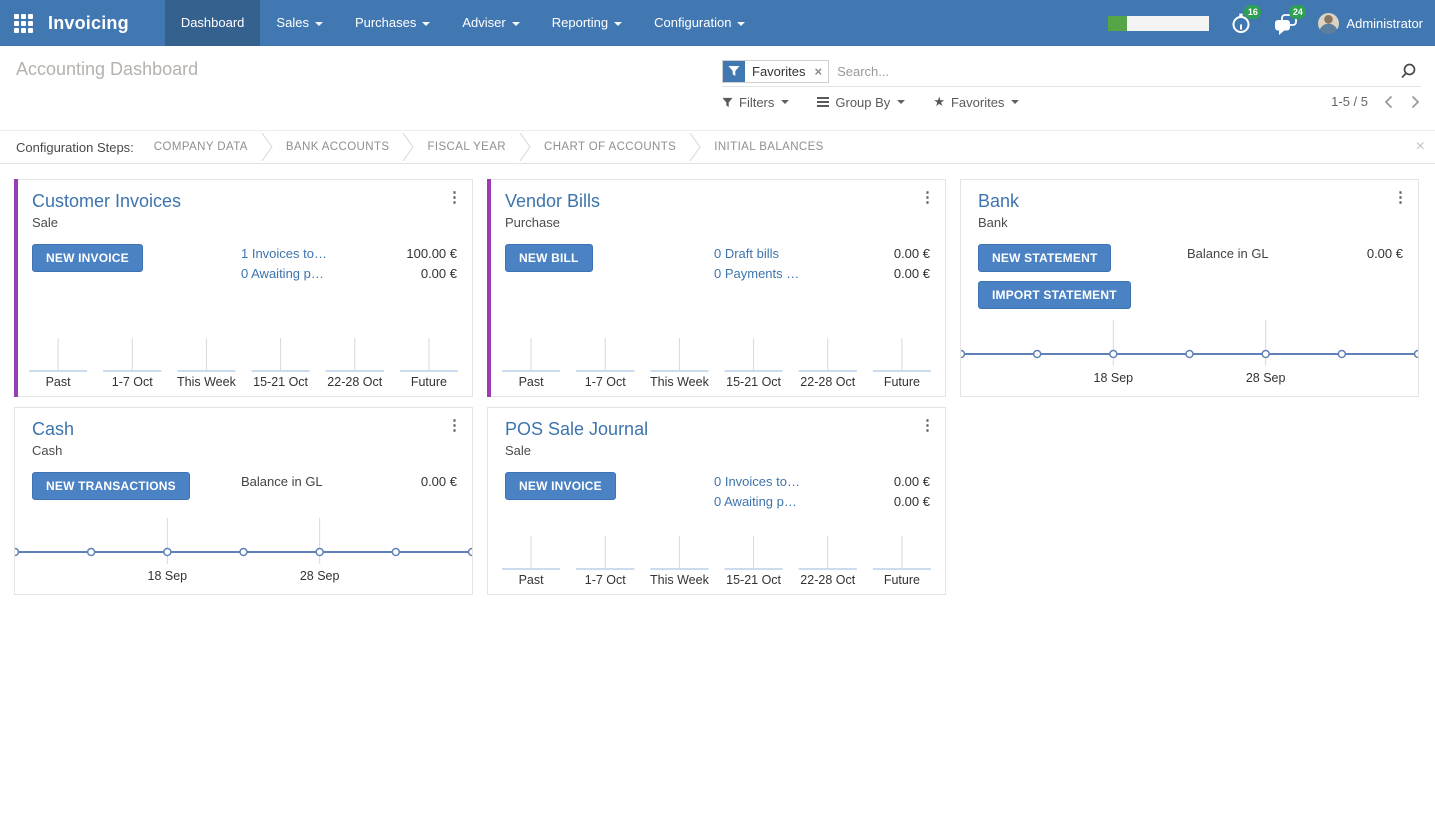  What do you see at coordinates (976, 102) in the screenshot?
I see `favorites-dropdown: ★ Favorites` at bounding box center [976, 102].